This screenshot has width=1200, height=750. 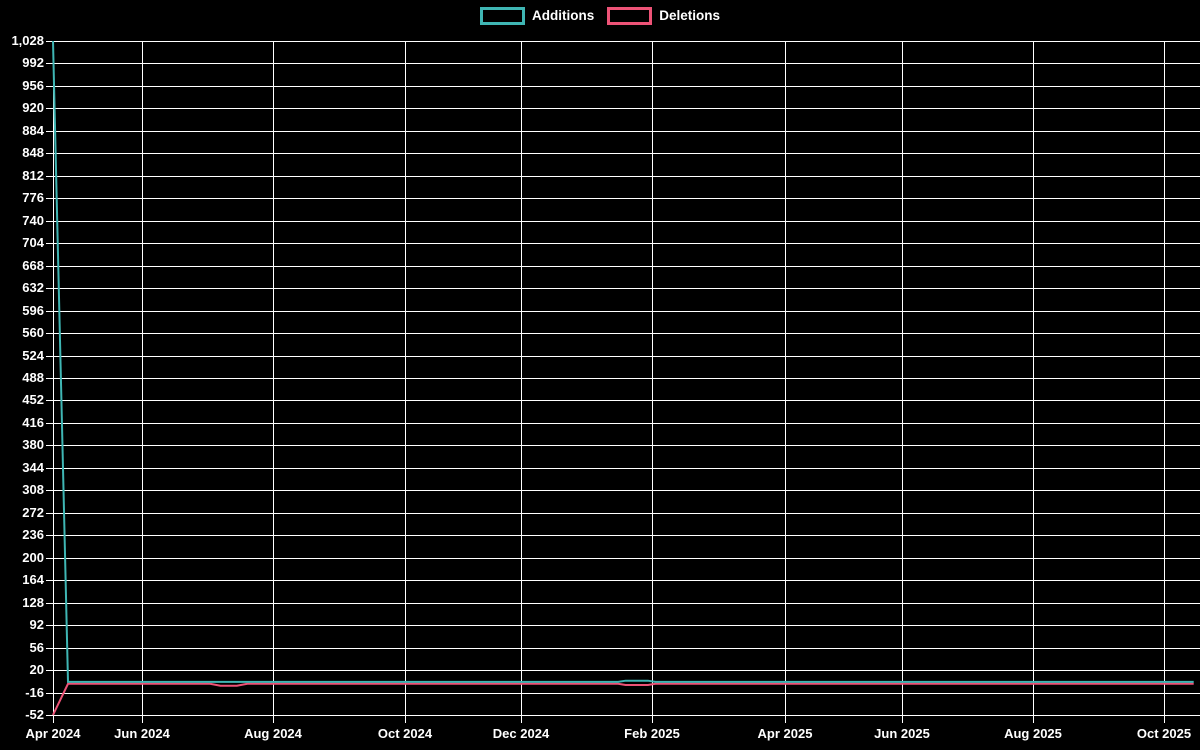 I want to click on additions-swatch-icon, so click(x=502, y=16).